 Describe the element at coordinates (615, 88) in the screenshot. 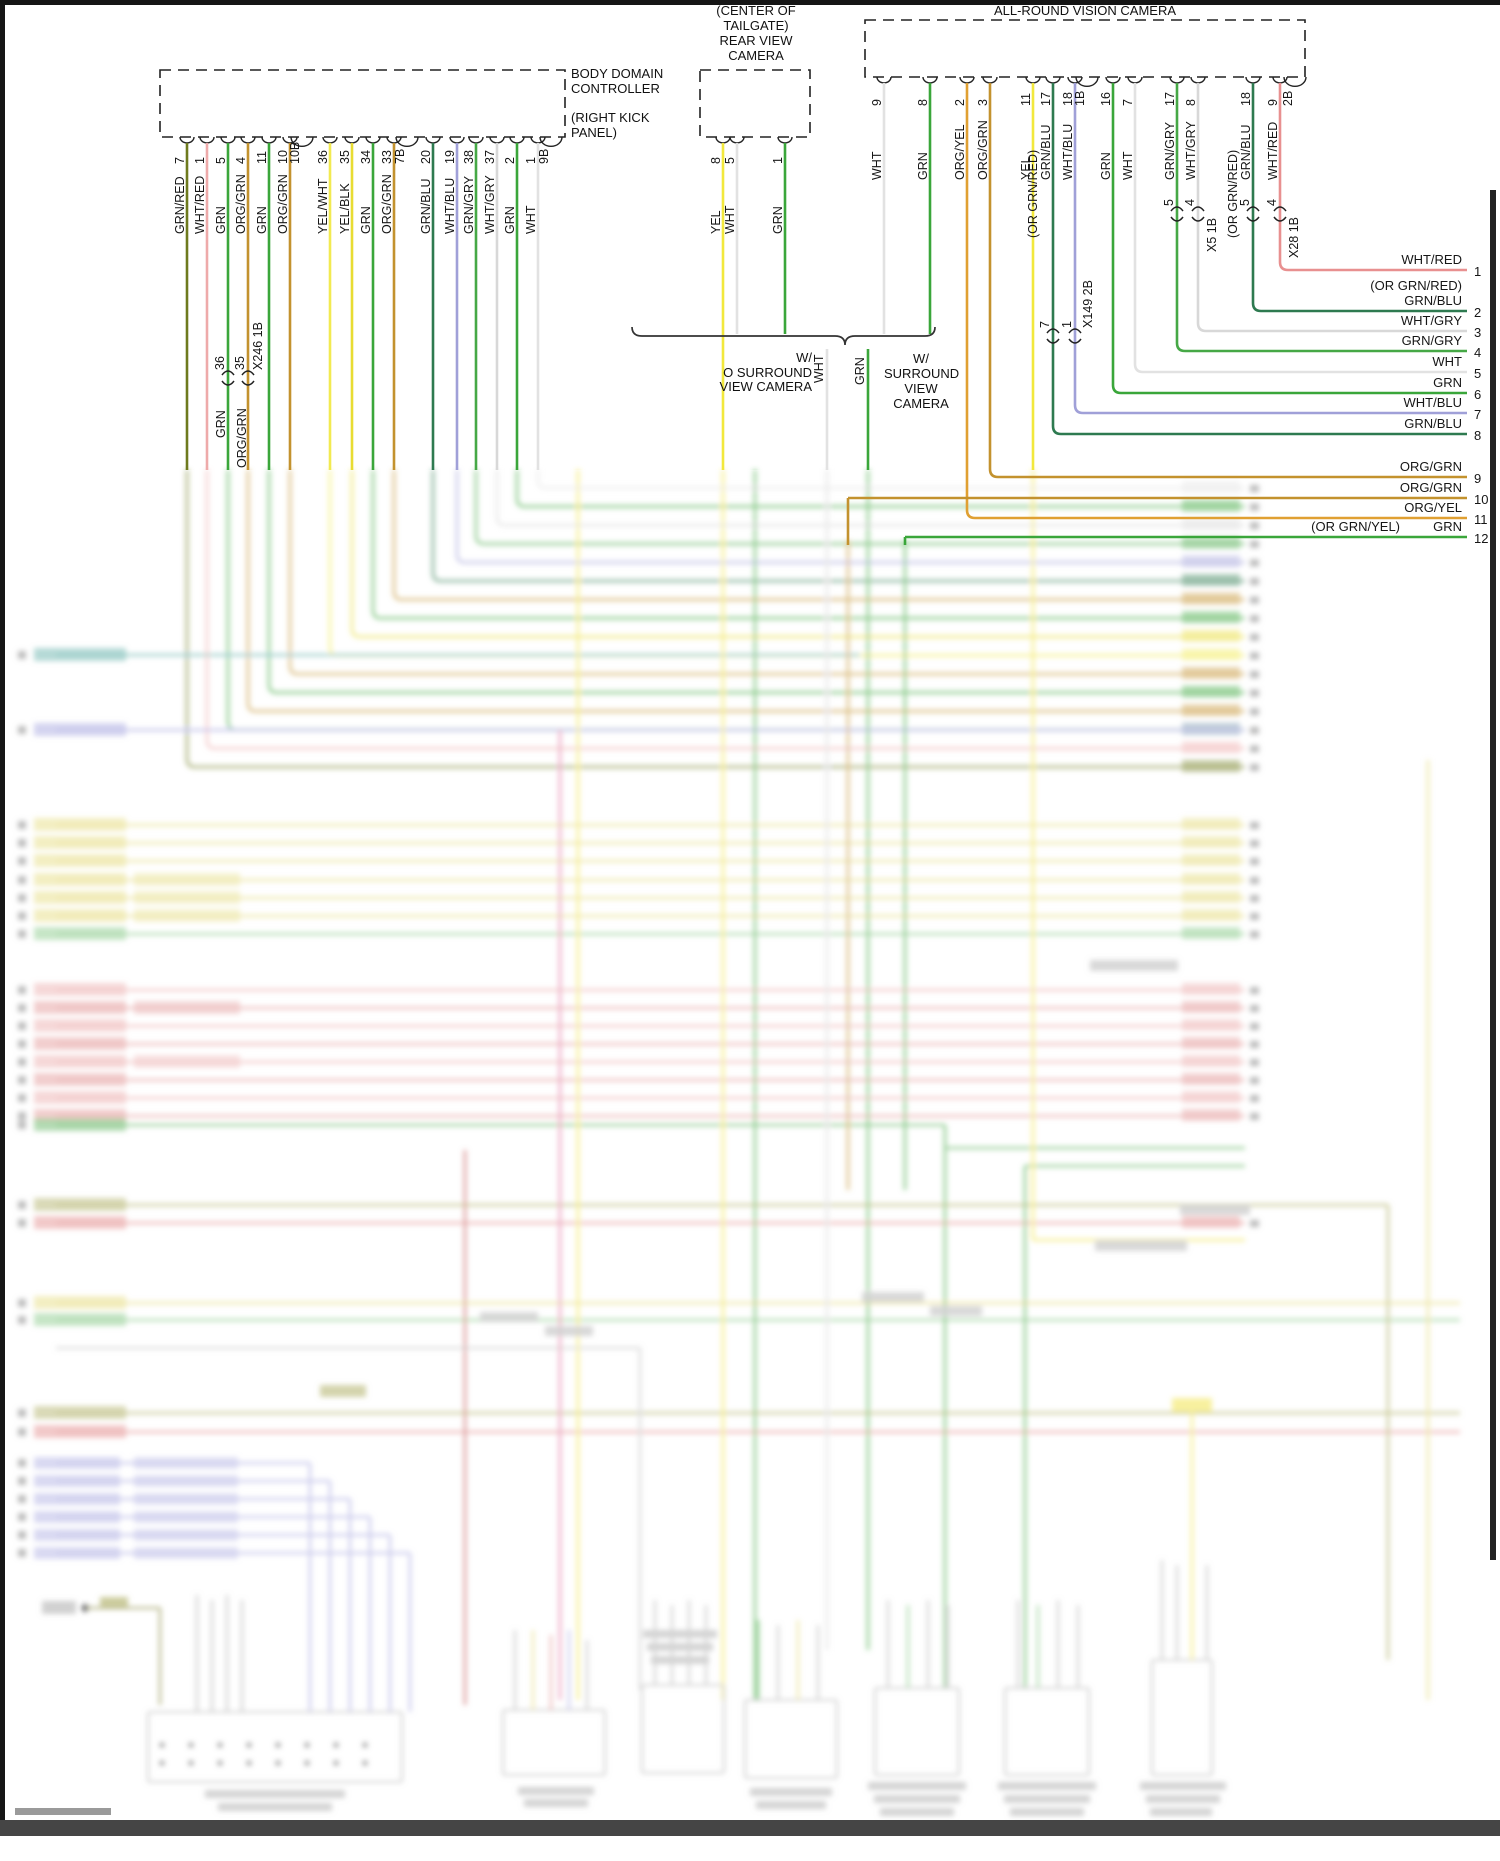

I see `bdc-title-line2: CONTROLLER` at that location.